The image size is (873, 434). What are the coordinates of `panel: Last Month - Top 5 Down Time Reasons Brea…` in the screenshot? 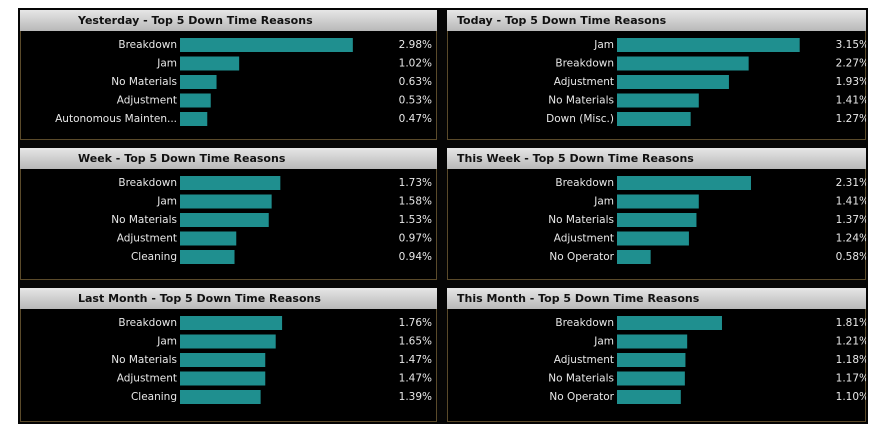 It's located at (228, 355).